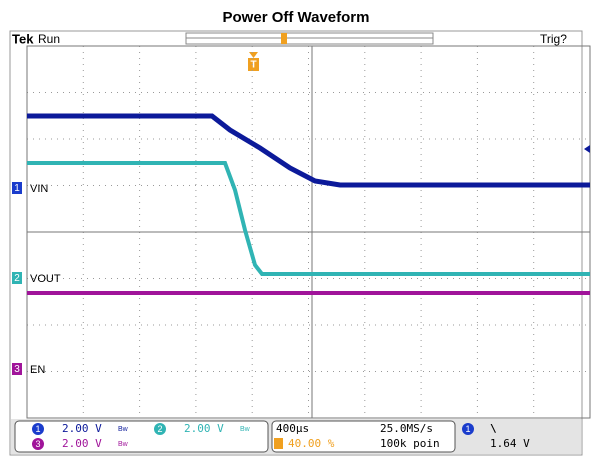  I want to click on r-ch3-icon, so click(38, 444).